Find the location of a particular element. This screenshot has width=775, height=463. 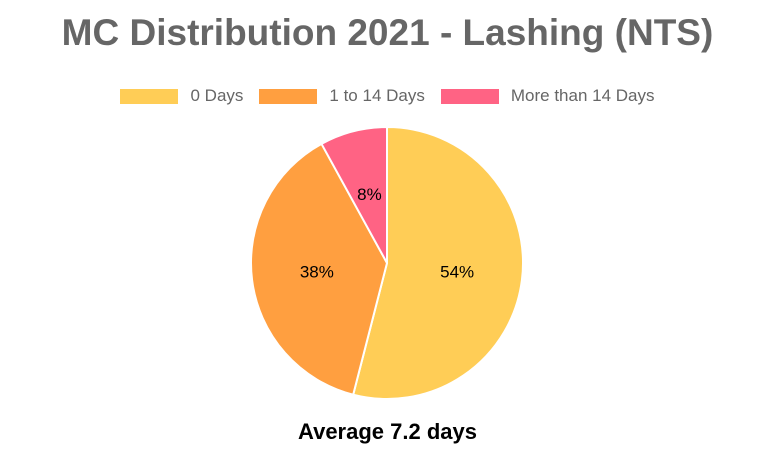

legend-swatch-1-to-14-days is located at coordinates (288, 96).